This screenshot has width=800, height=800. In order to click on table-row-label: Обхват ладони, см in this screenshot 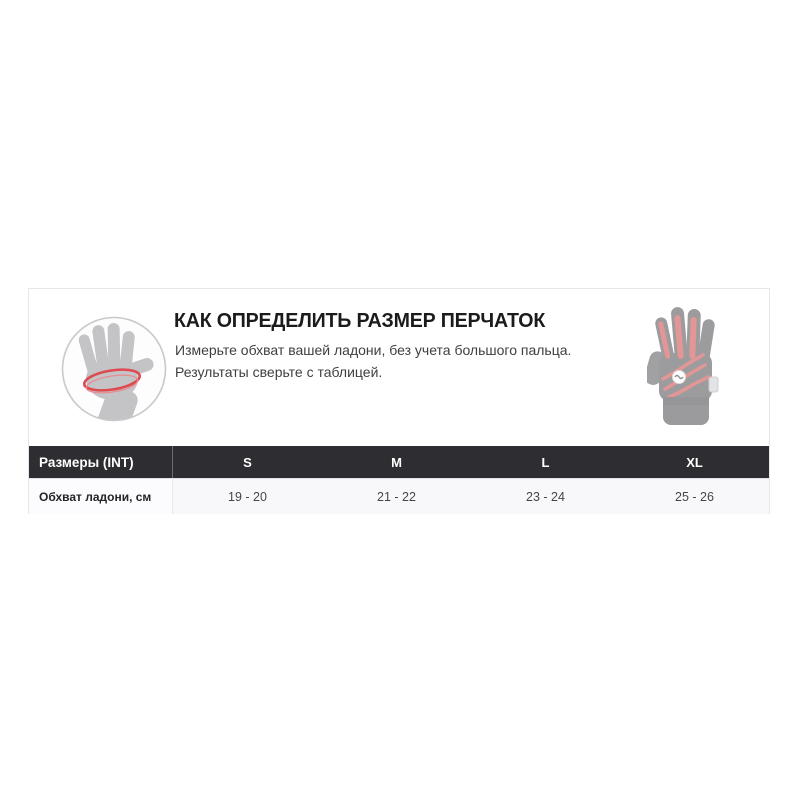, I will do `click(101, 496)`.